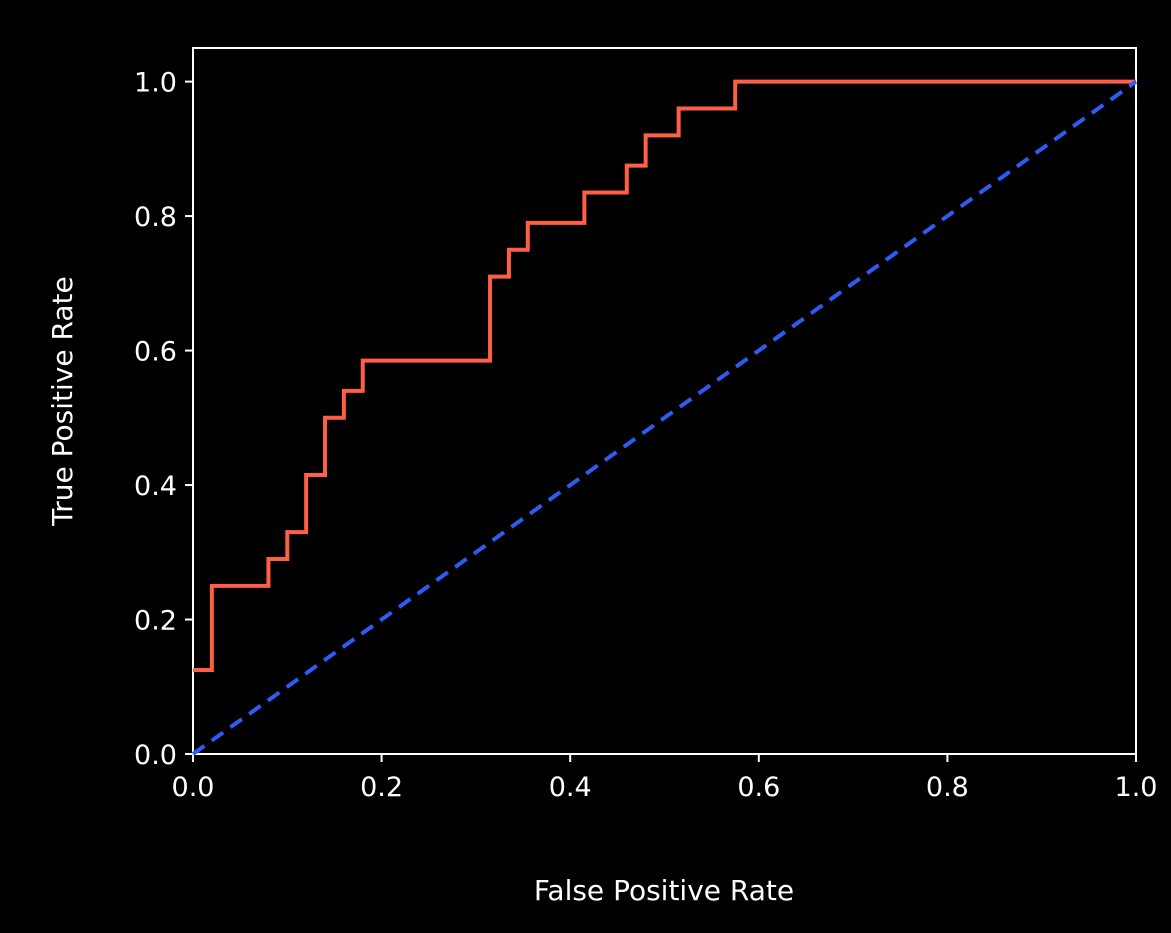 The image size is (1171, 933). Describe the element at coordinates (155, 486) in the screenshot. I see `y-tick-label: 0.4` at that location.